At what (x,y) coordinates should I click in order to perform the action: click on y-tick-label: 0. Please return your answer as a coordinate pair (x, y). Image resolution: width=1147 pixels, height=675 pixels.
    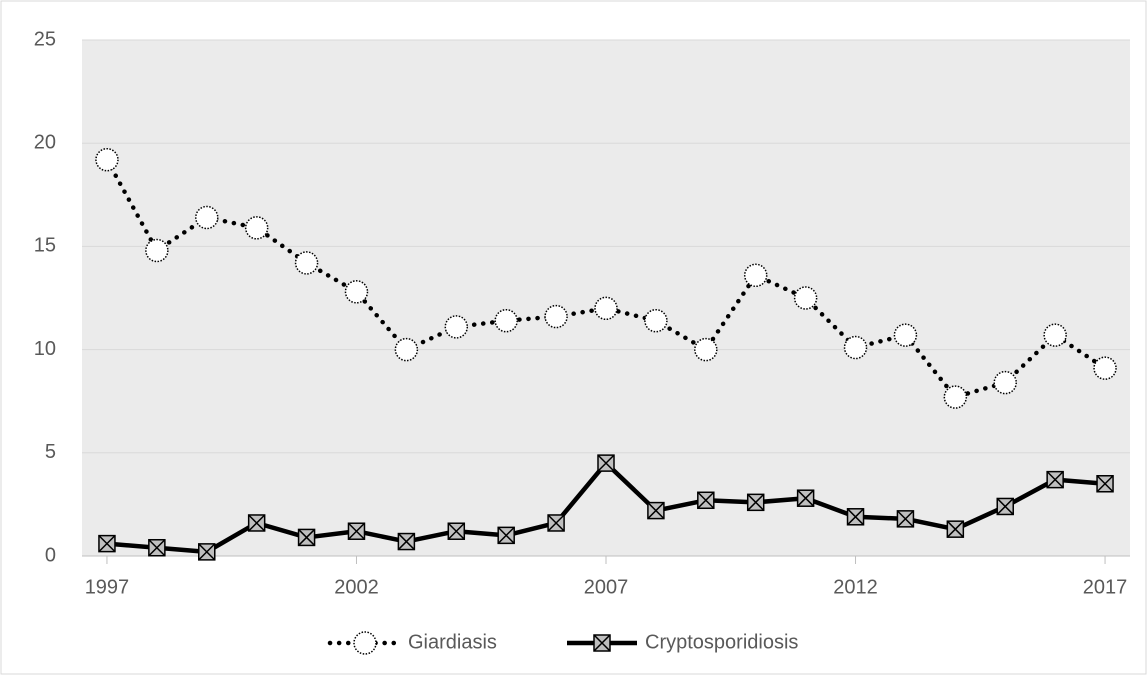
    Looking at the image, I should click on (50, 555).